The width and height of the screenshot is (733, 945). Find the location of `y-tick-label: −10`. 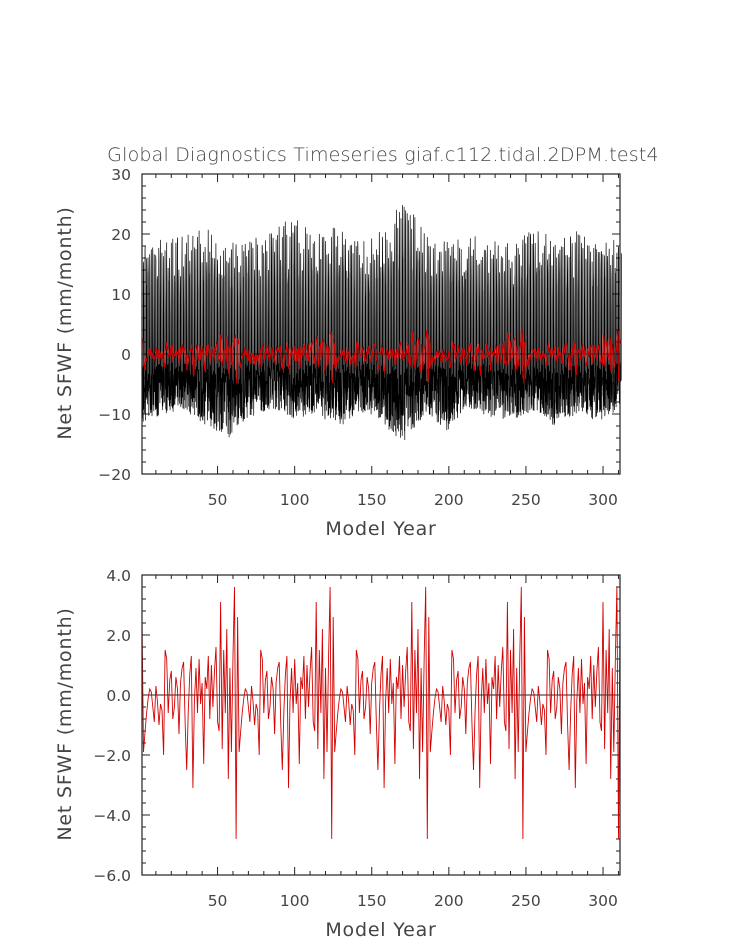

y-tick-label: −10 is located at coordinates (114, 415).